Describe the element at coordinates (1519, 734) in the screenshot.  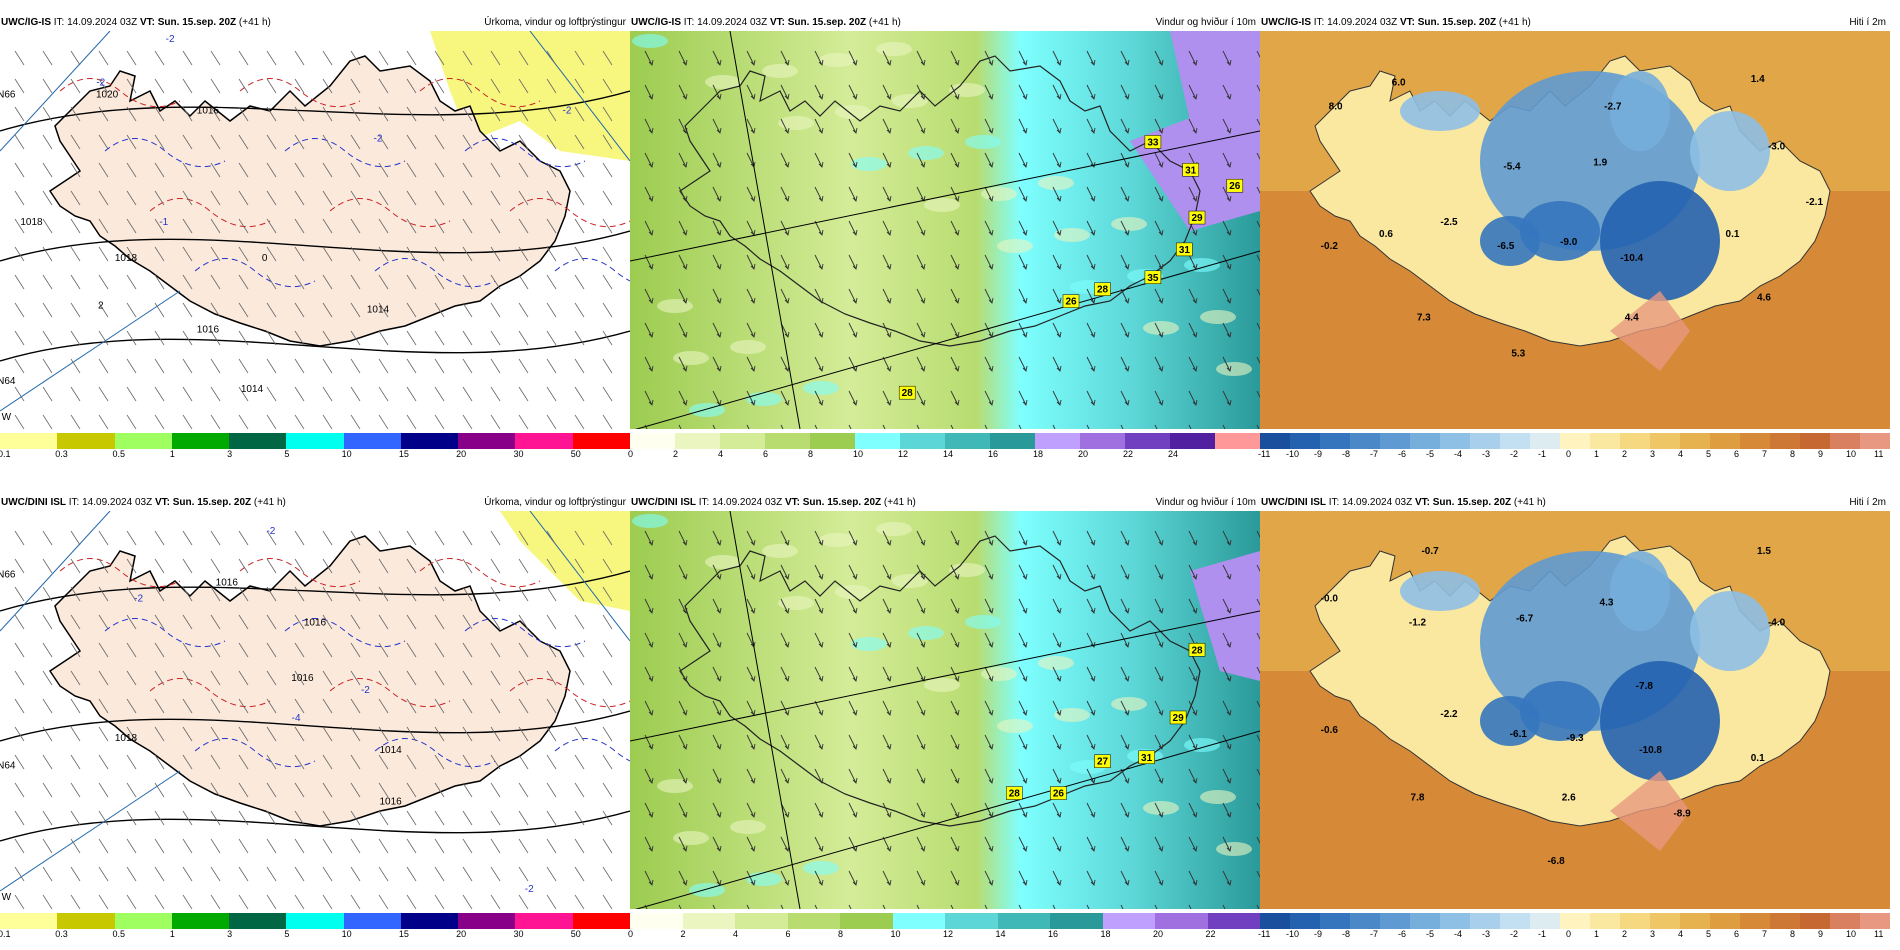
I see `map-value-label: -6.1` at that location.